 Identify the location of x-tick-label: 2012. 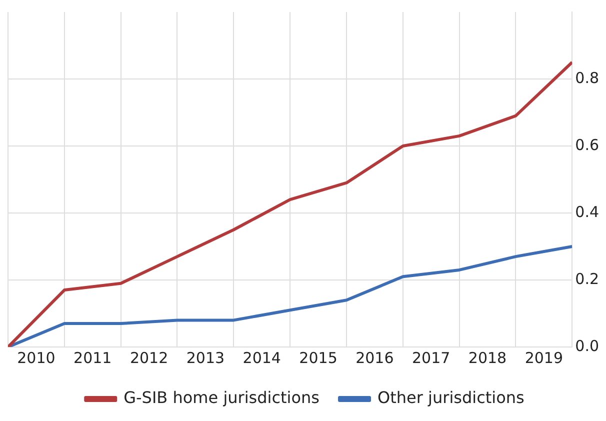
(149, 357).